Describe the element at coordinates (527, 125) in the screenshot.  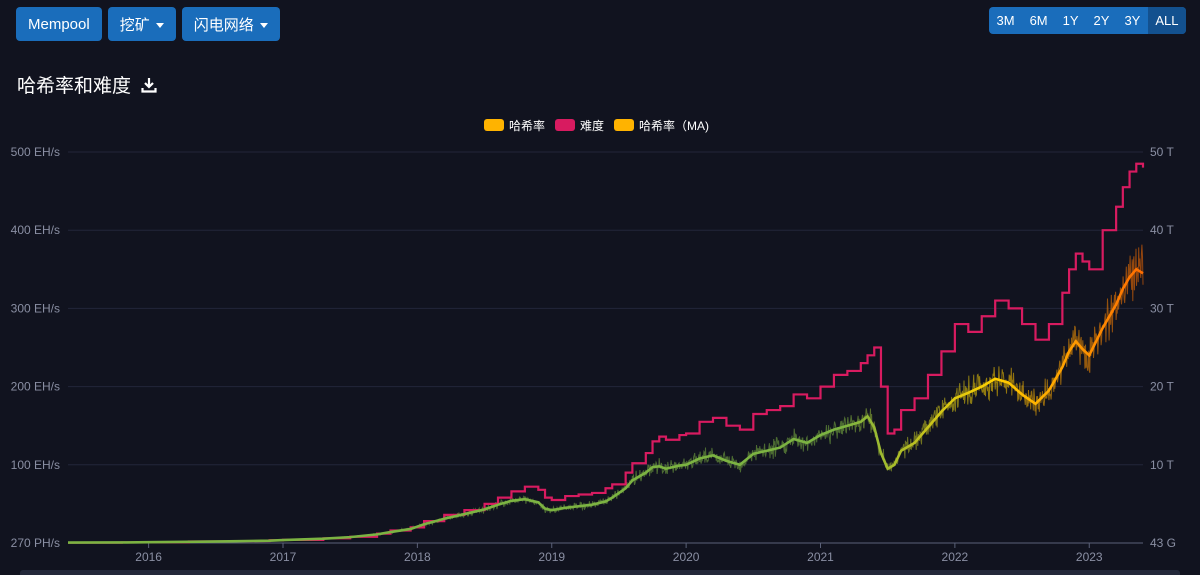
I see `legend-label: 哈希率` at that location.